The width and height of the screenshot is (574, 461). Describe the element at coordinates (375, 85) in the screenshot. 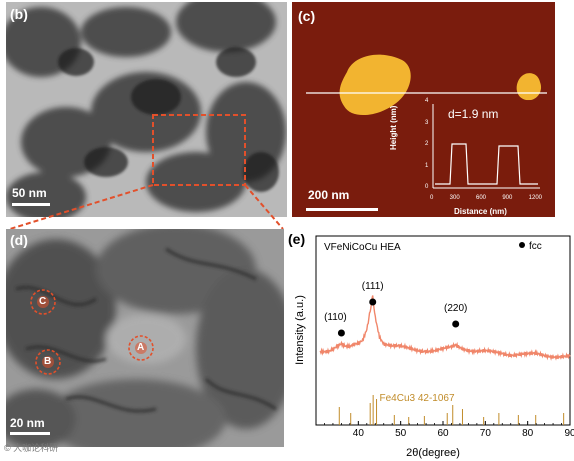

I see `afm-flake-large` at that location.